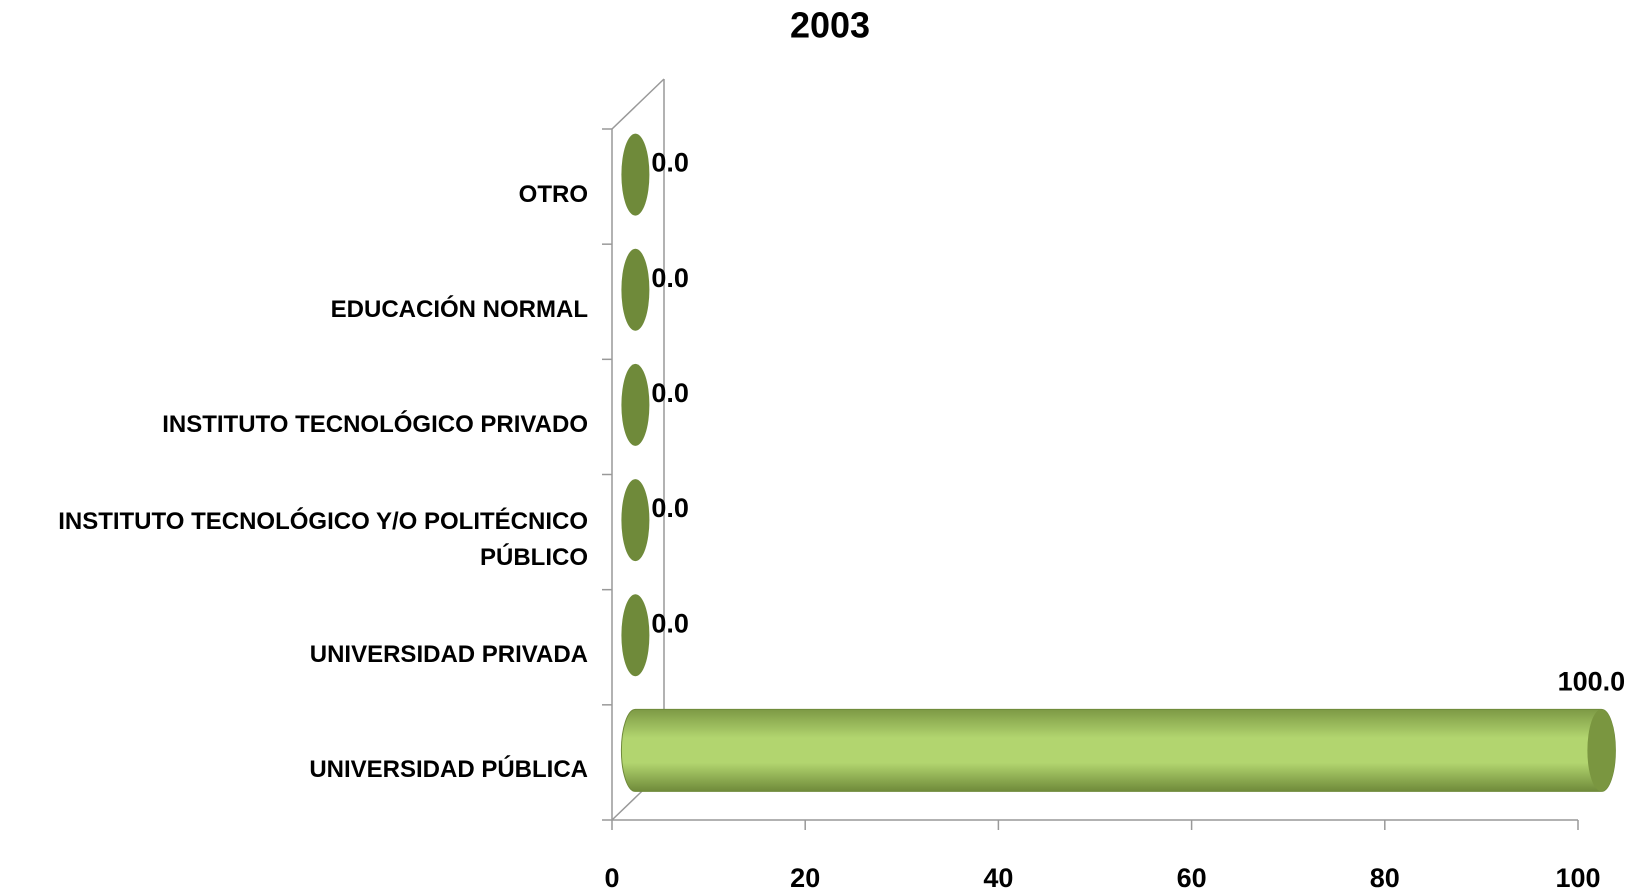 The image size is (1646, 894). What do you see at coordinates (1577, 878) in the screenshot?
I see `x-tick-label: 100` at bounding box center [1577, 878].